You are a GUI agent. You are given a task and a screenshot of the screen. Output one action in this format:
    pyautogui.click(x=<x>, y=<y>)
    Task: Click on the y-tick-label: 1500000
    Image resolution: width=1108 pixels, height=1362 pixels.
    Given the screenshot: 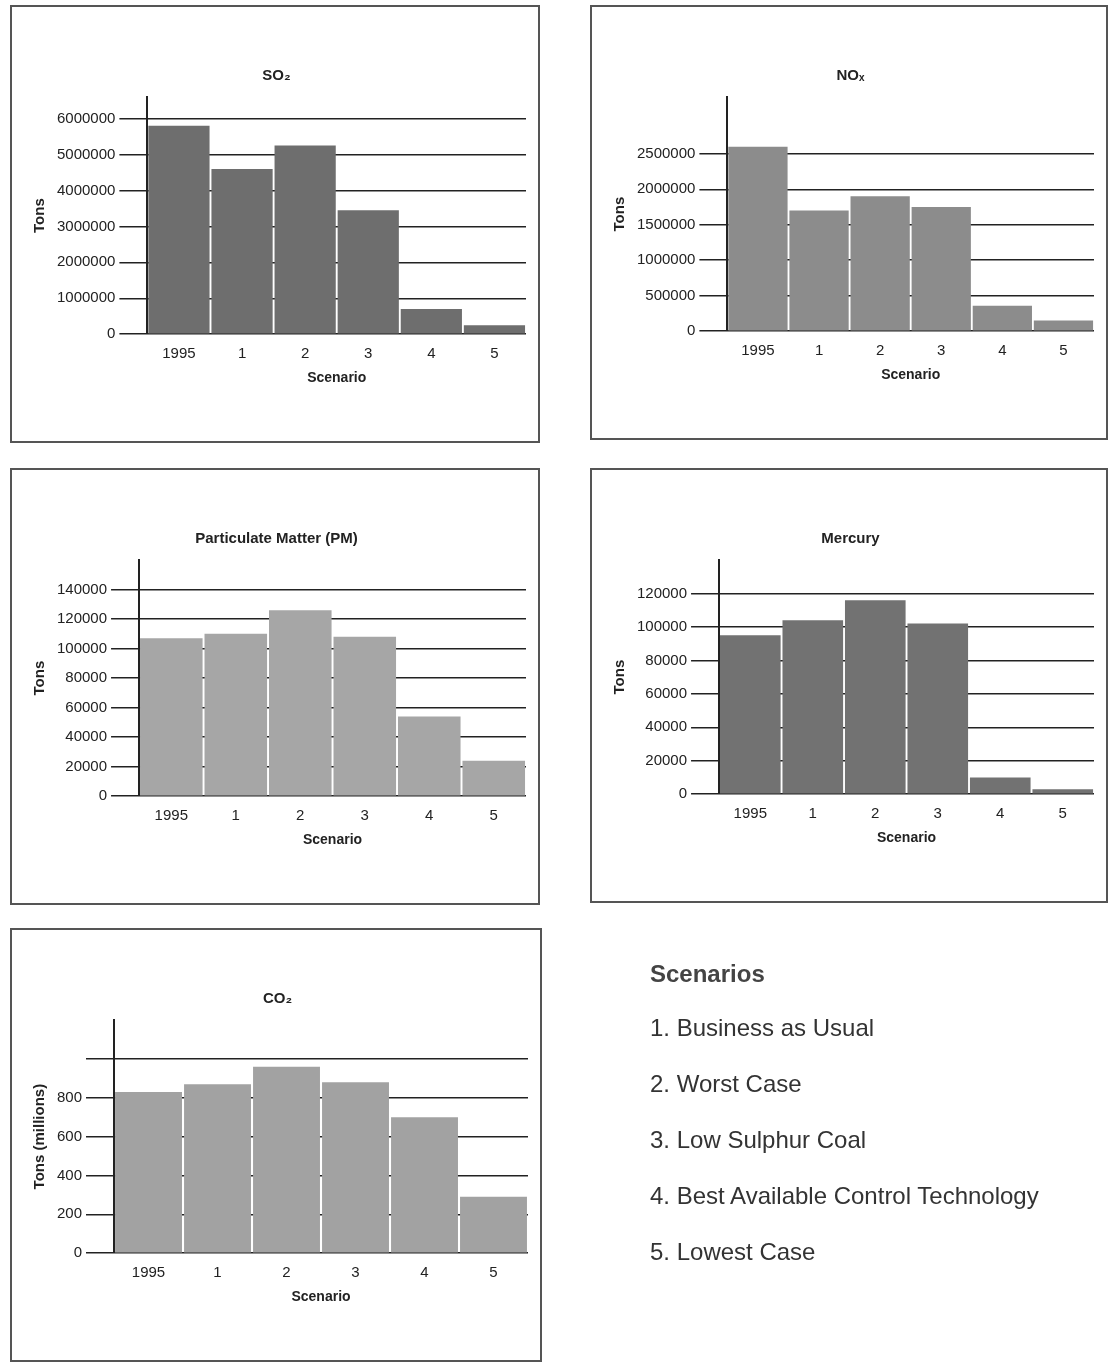 What is the action you would take?
    pyautogui.click(x=666, y=223)
    